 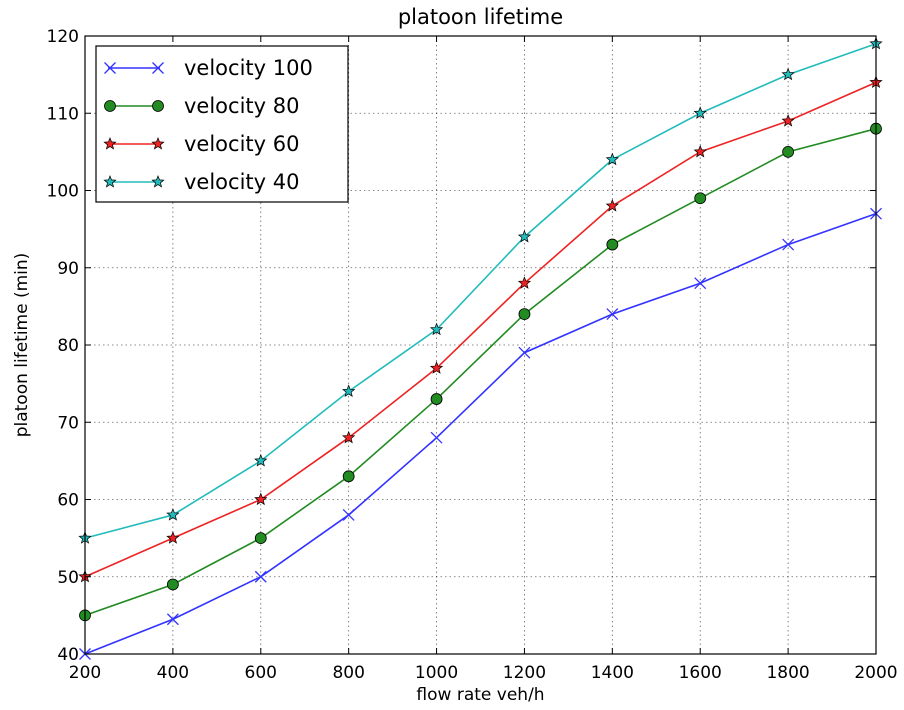 I want to click on legend-label: velocity 100, so click(x=248, y=68).